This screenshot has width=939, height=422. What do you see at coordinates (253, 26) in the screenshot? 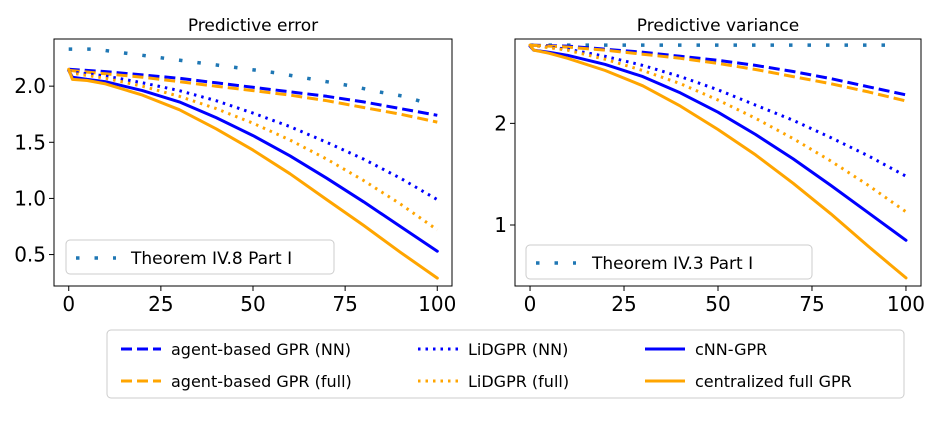
I see `chart-title-predictive-error: Predictive error` at bounding box center [253, 26].